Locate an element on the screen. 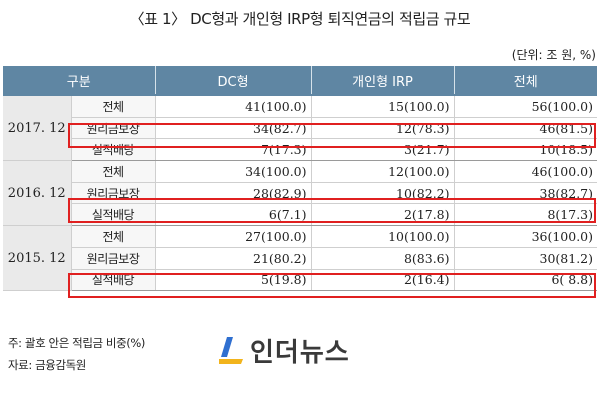 This screenshot has width=600, height=400. year-cell: 2017. 12 is located at coordinates (37, 128).